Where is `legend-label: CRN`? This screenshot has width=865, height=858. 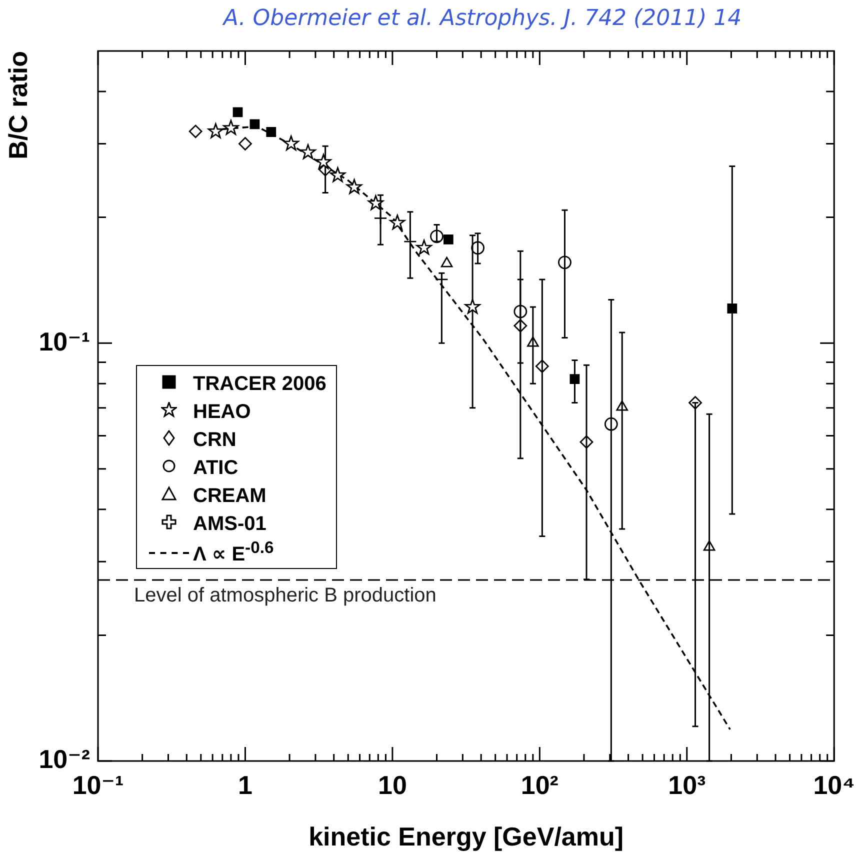
legend-label: CRN is located at coordinates (214, 440).